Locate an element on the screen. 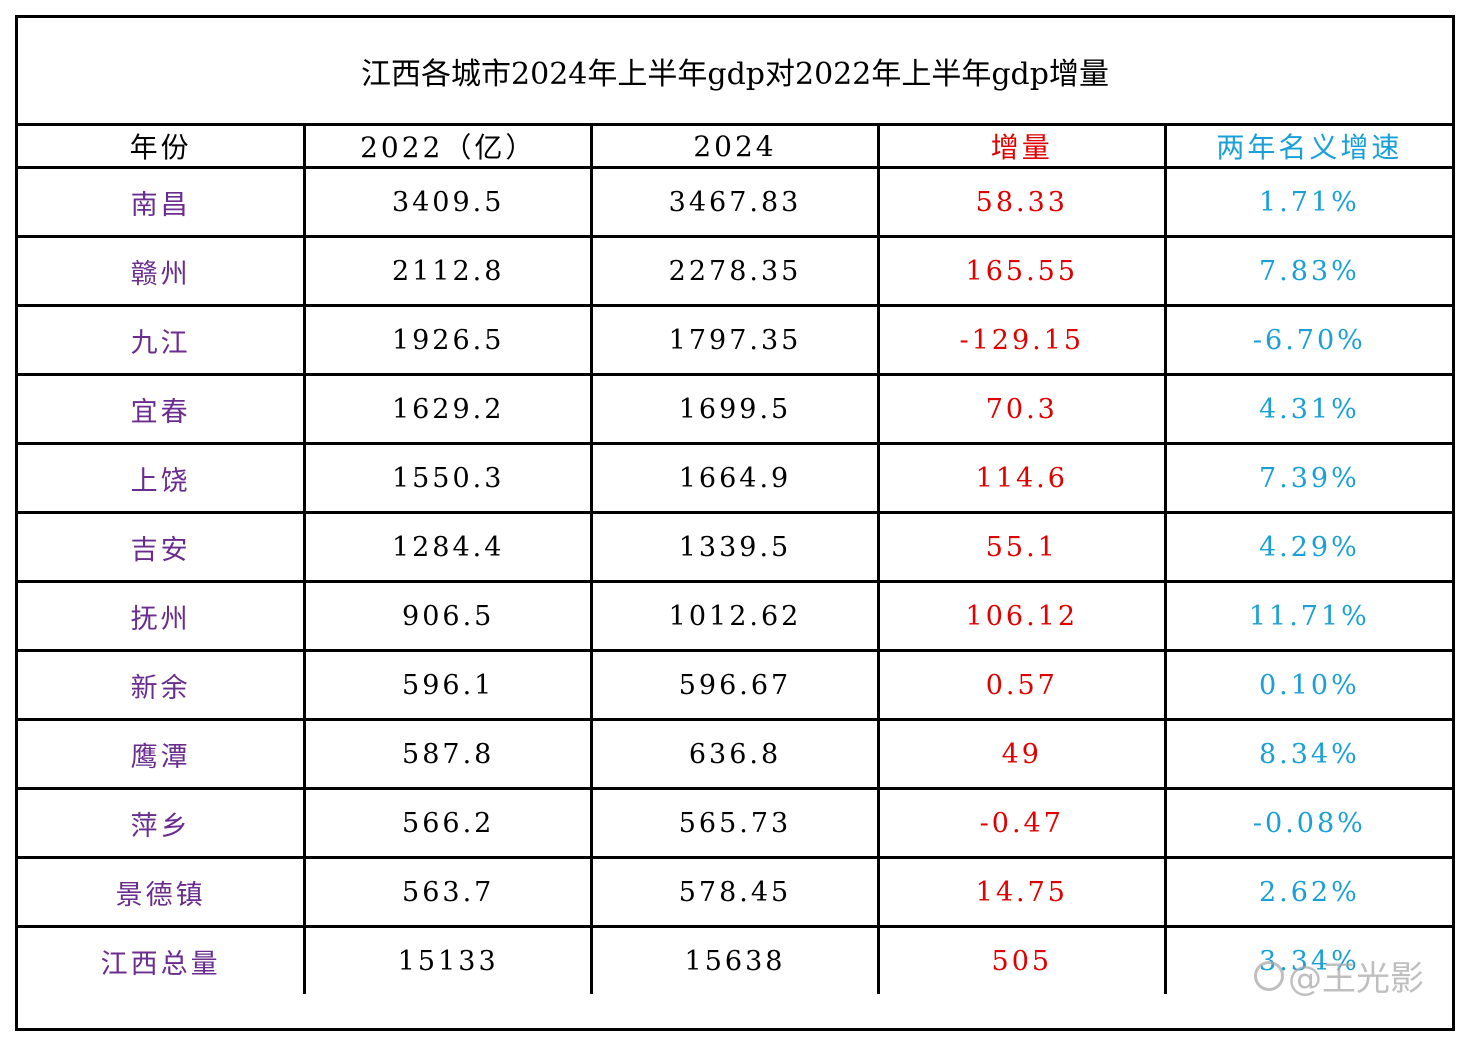  table-title: 江西各城市2024年上半年gdp对2022年上半年gdp增量 is located at coordinates (735, 72).